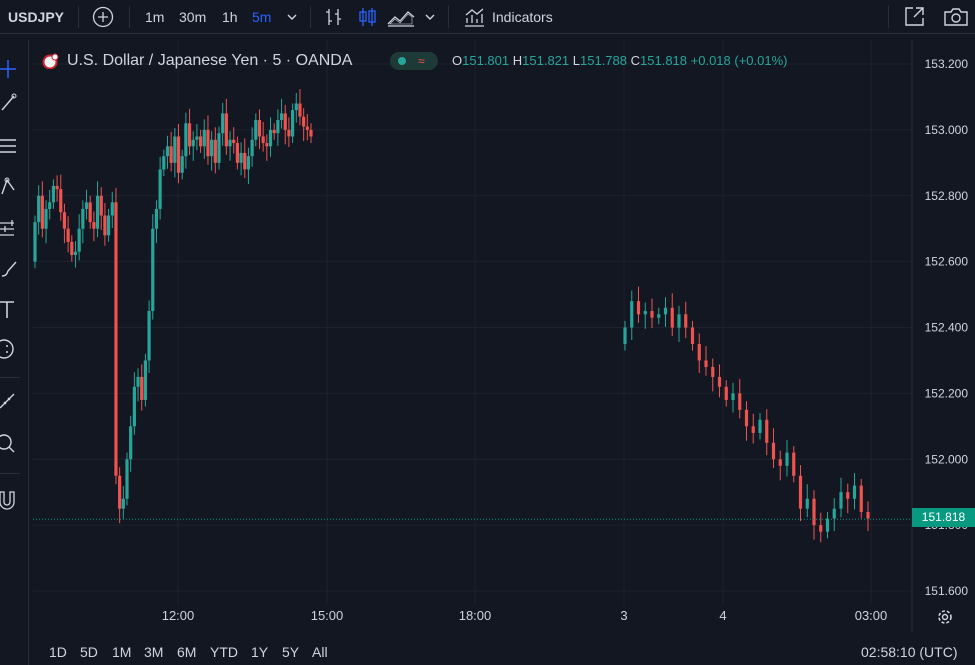 This screenshot has width=975, height=665. What do you see at coordinates (947, 328) in the screenshot?
I see `price-tick: 152.400` at bounding box center [947, 328].